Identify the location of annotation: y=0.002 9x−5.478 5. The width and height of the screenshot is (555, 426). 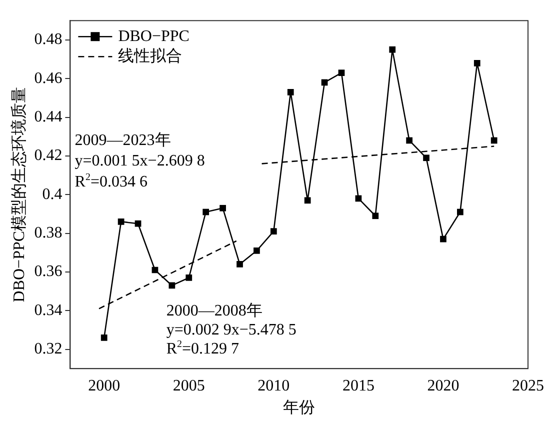
(231, 330).